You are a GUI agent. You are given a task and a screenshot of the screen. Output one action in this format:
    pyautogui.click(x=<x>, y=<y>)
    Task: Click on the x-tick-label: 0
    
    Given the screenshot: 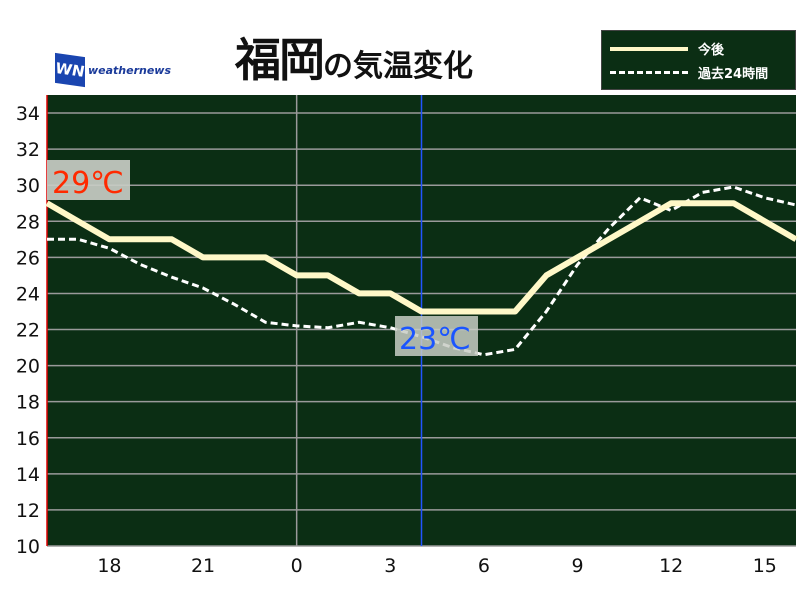 What is the action you would take?
    pyautogui.click(x=297, y=566)
    